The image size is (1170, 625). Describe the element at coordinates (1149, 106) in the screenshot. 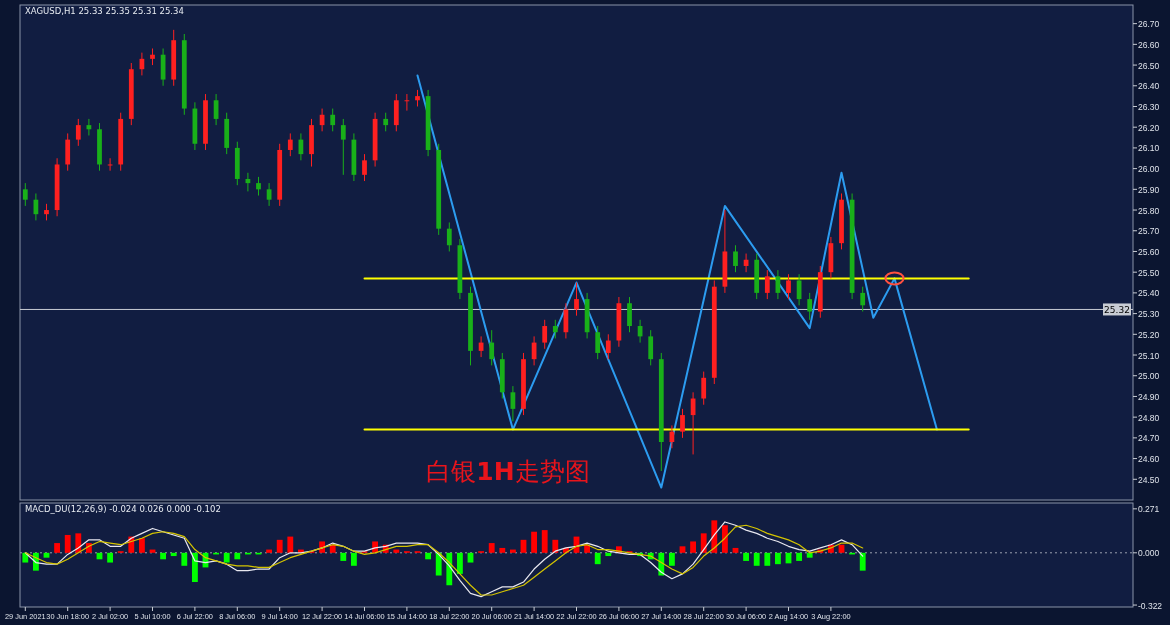

I see `y-tick-label: 26.30` at that location.